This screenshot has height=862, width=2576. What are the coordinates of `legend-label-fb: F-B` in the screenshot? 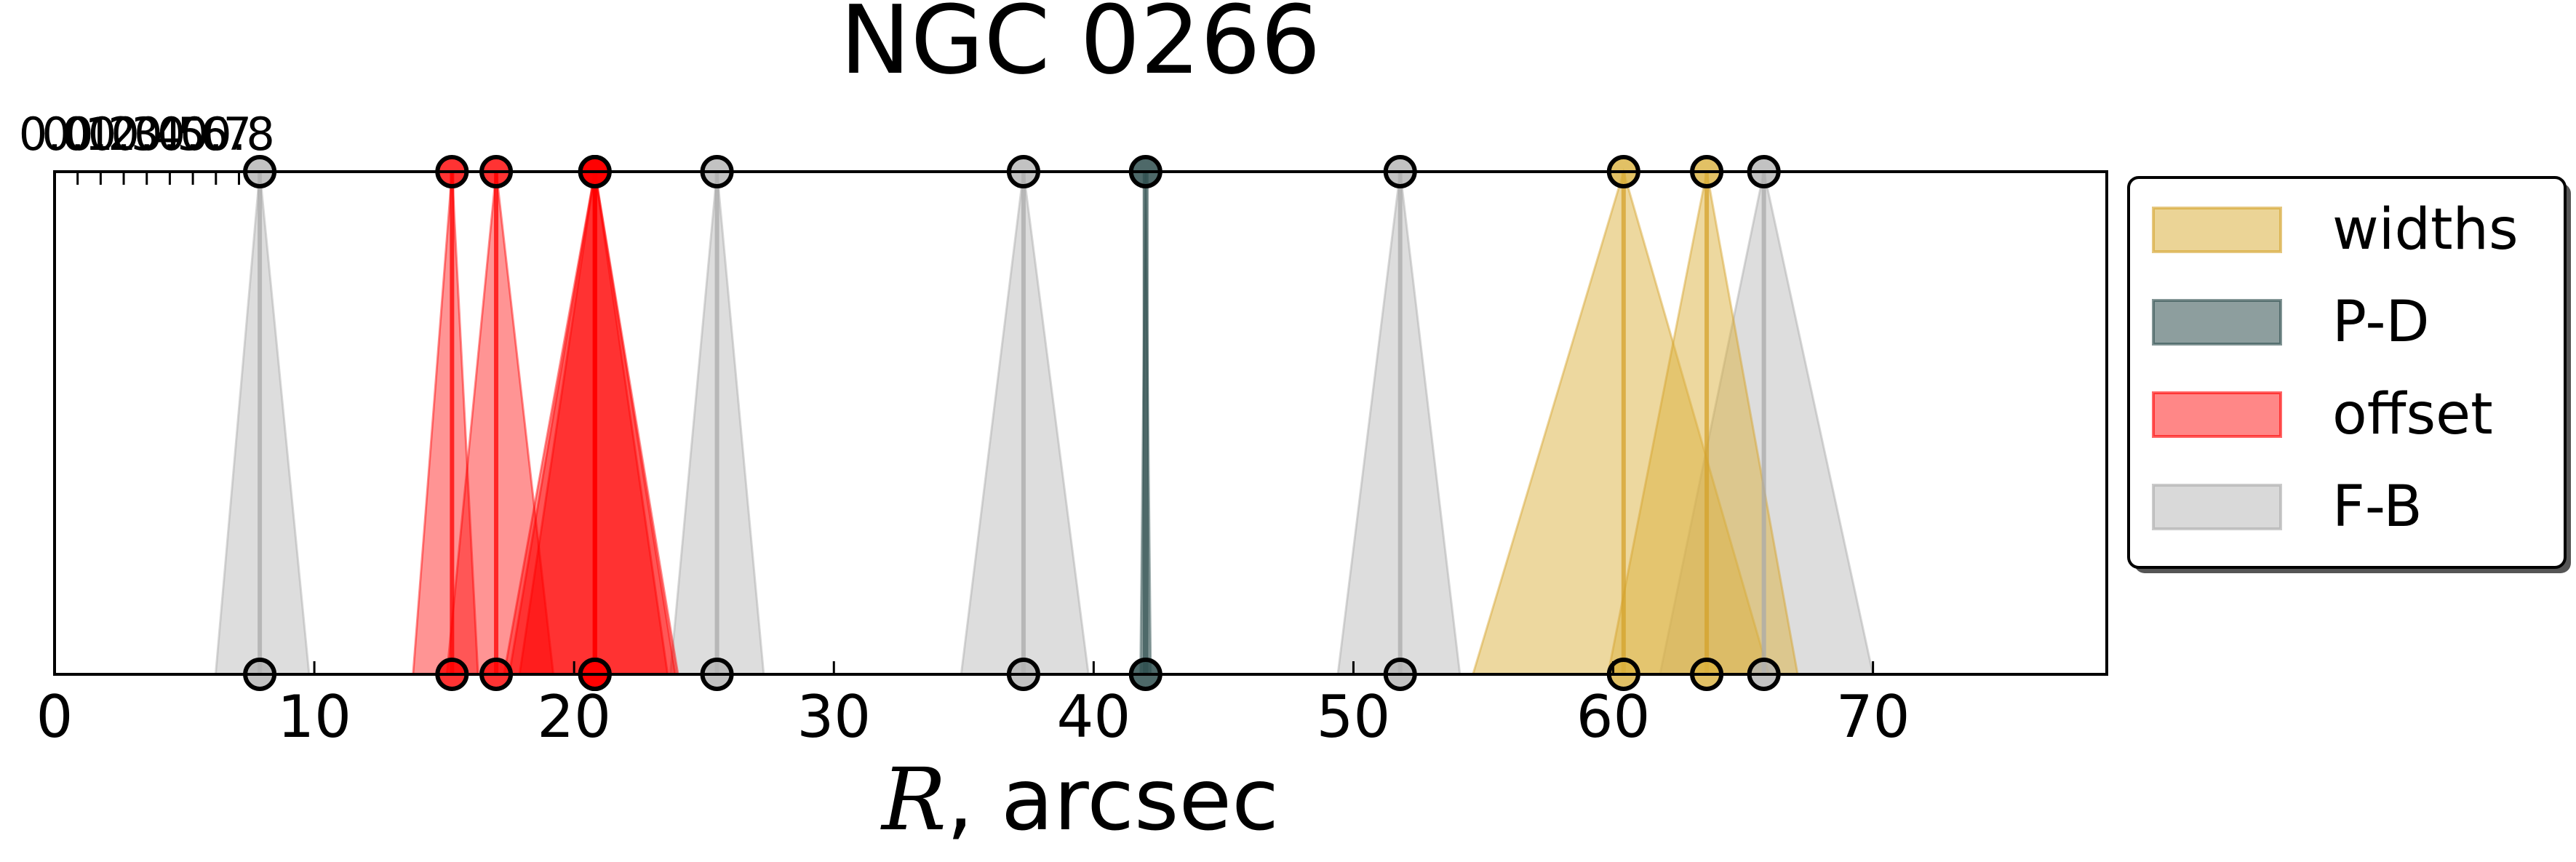 It's located at (2377, 507).